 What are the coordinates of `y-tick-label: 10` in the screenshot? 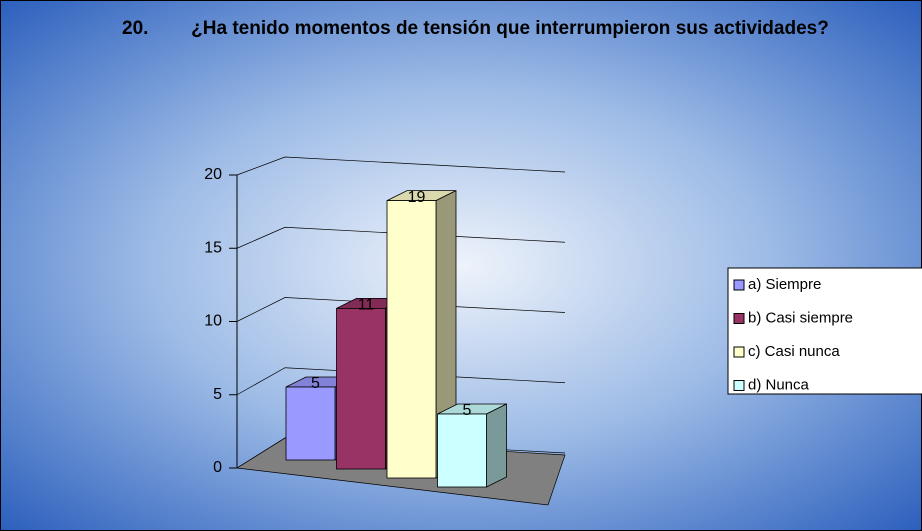 It's located at (213, 321).